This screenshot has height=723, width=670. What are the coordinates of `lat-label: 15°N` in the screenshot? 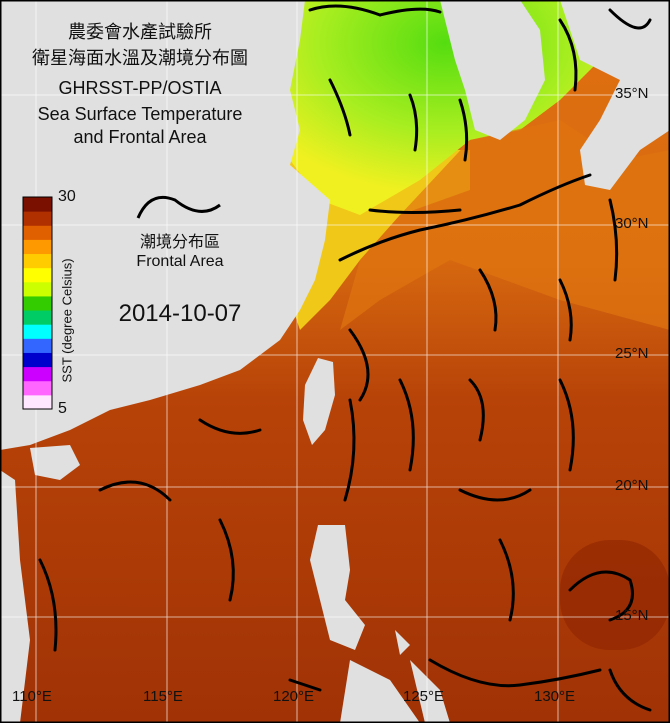 It's located at (632, 615).